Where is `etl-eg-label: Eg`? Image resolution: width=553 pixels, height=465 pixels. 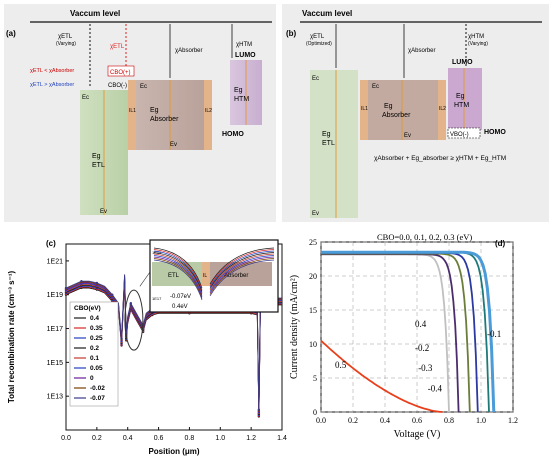 etl-eg-label: Eg is located at coordinates (96, 156).